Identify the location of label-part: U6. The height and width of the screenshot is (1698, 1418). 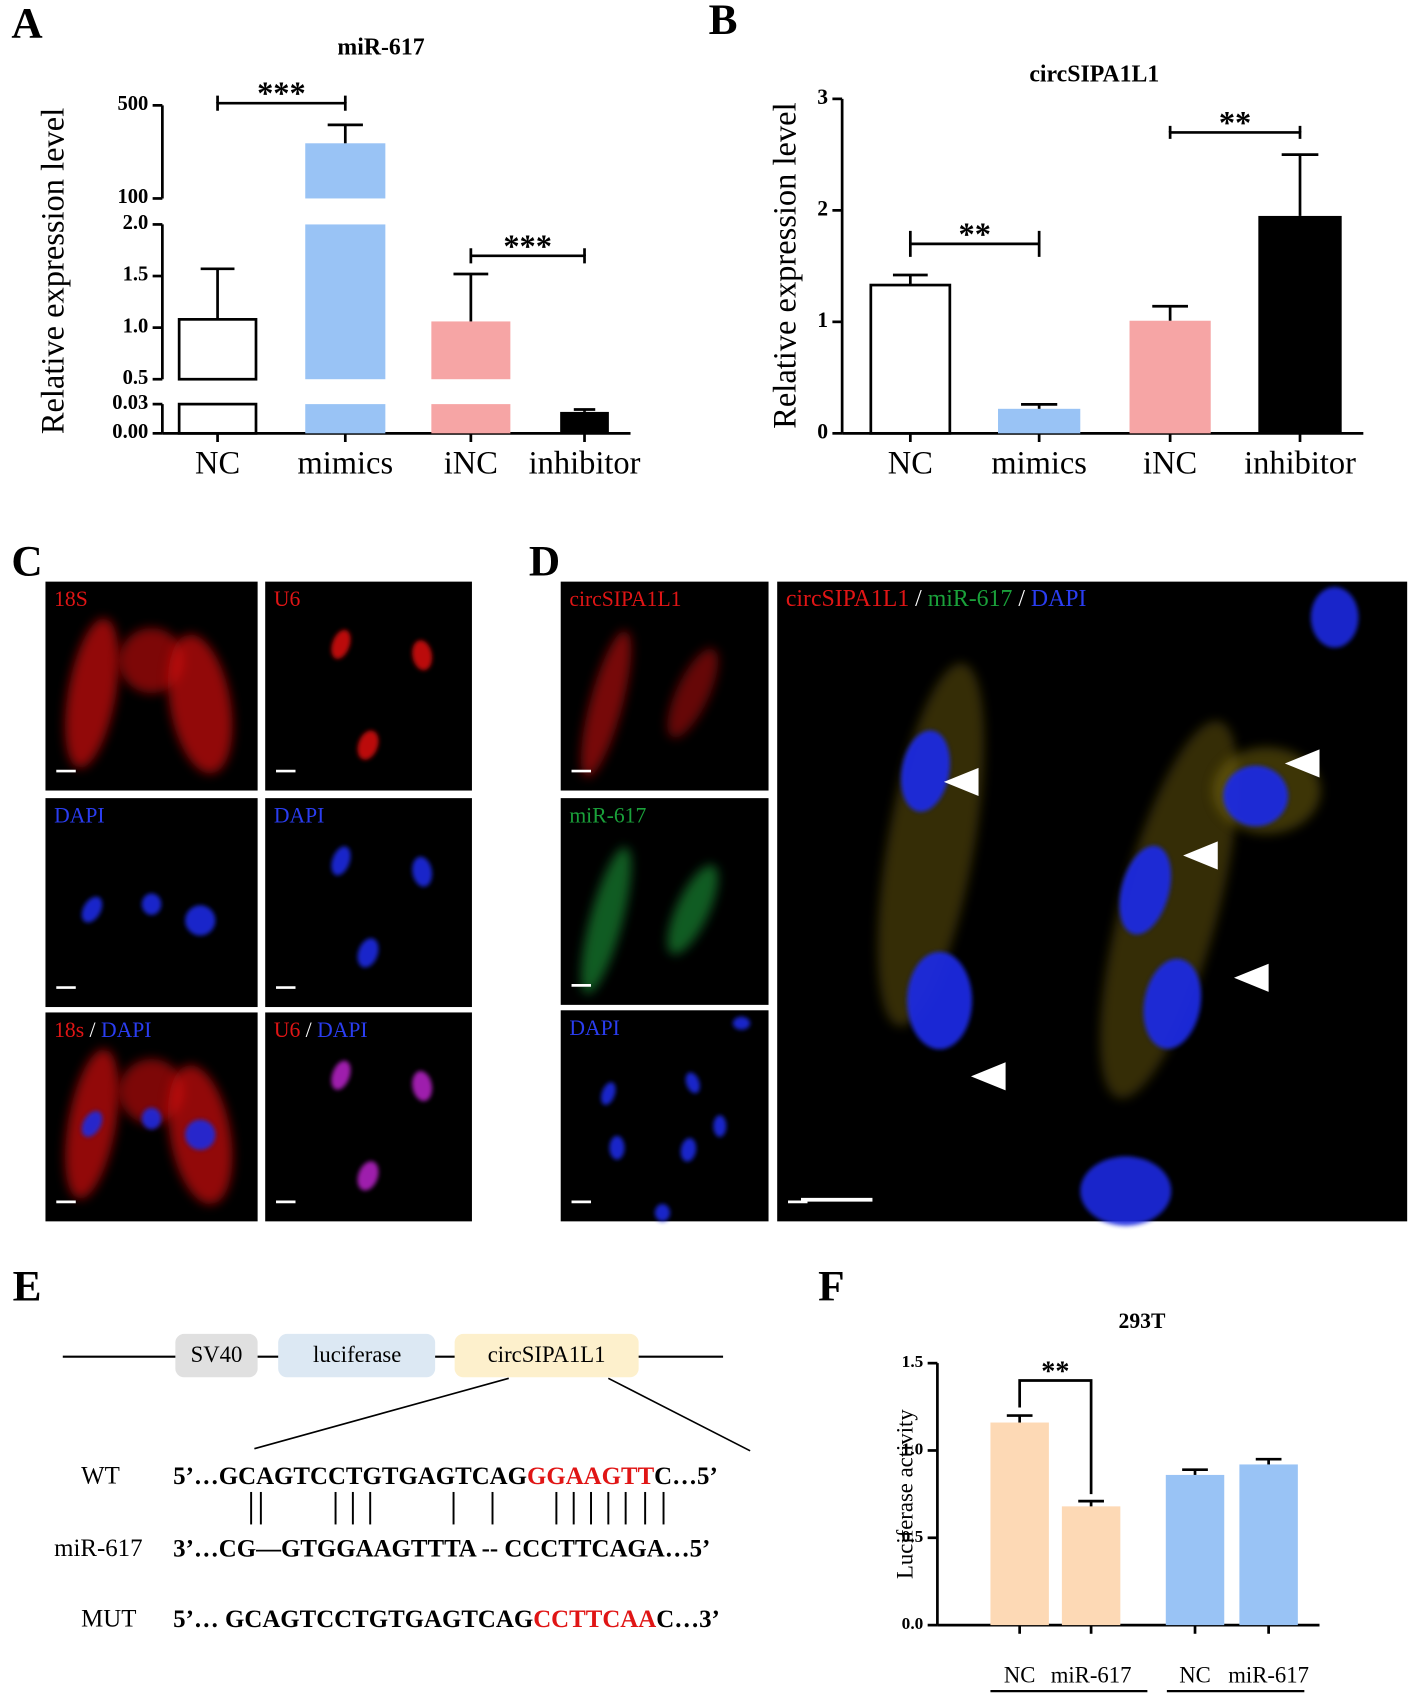
(287, 599).